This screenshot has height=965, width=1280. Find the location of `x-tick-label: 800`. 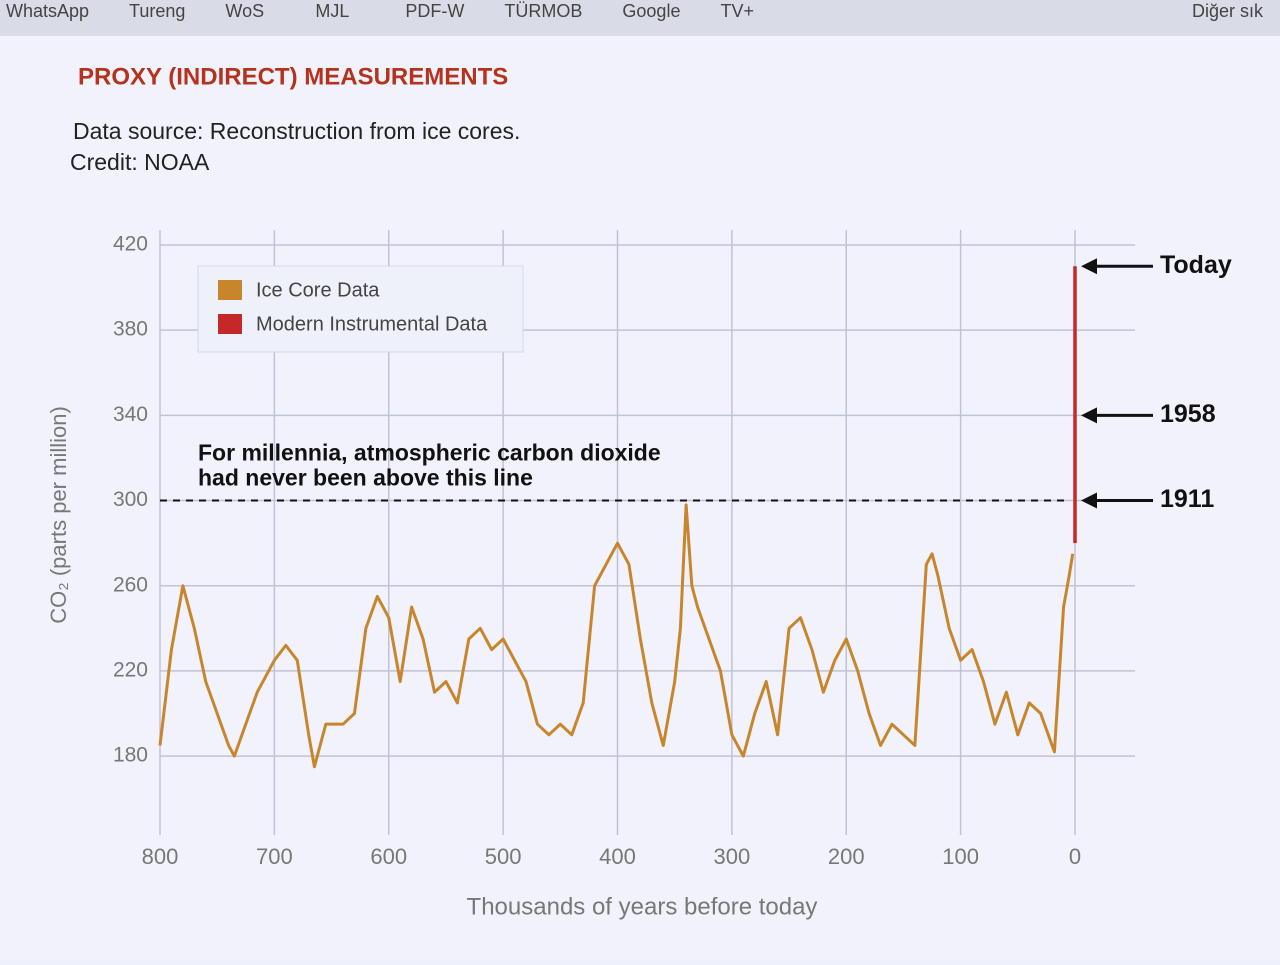

x-tick-label: 800 is located at coordinates (160, 856).